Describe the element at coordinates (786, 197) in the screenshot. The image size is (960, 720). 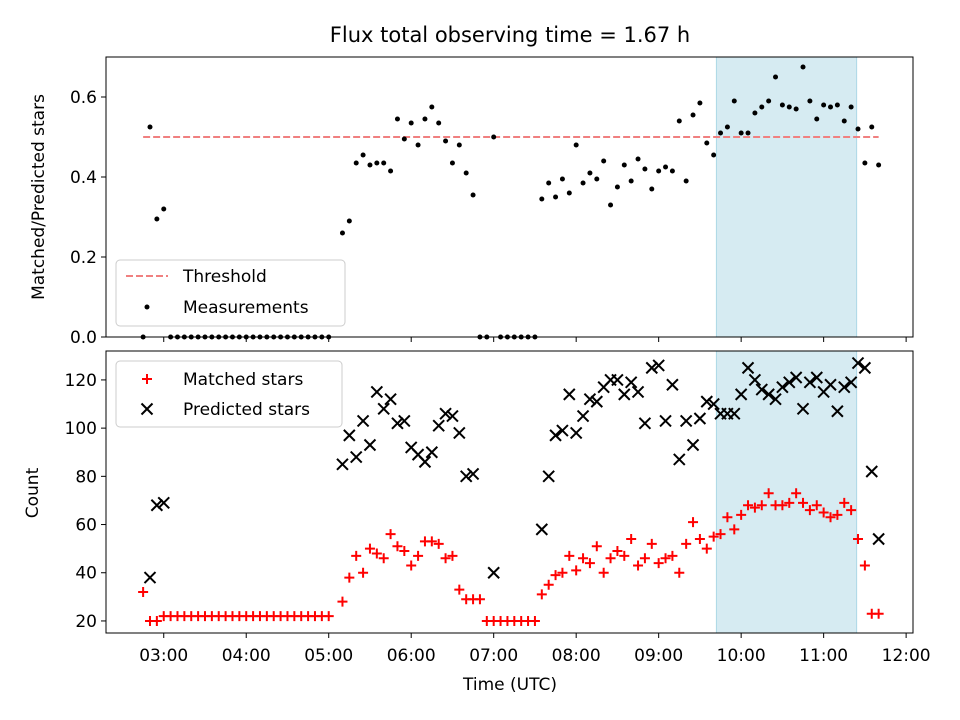
I see `top-highlight-region` at that location.